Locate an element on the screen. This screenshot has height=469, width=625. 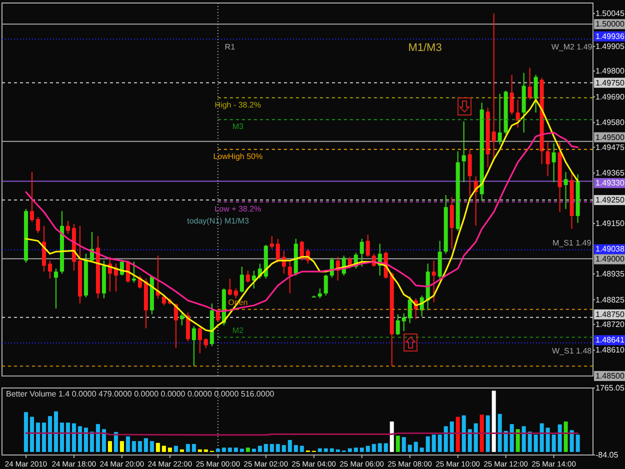
annotation: today(N1) M1/M3 is located at coordinates (218, 221).